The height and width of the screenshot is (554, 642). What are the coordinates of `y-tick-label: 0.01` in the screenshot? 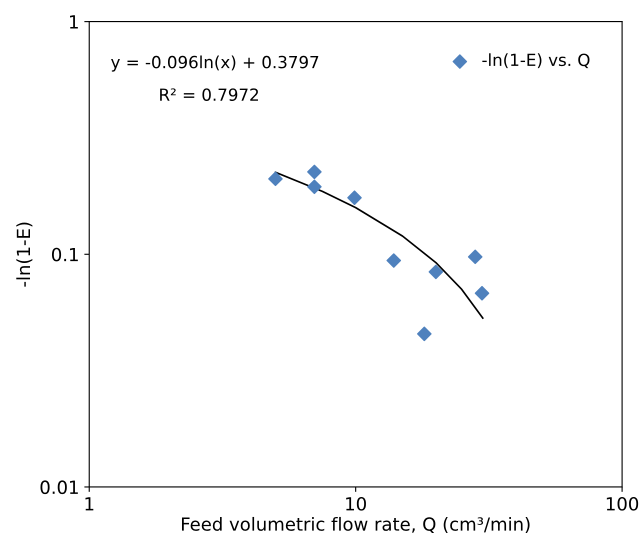 It's located at (59, 487).